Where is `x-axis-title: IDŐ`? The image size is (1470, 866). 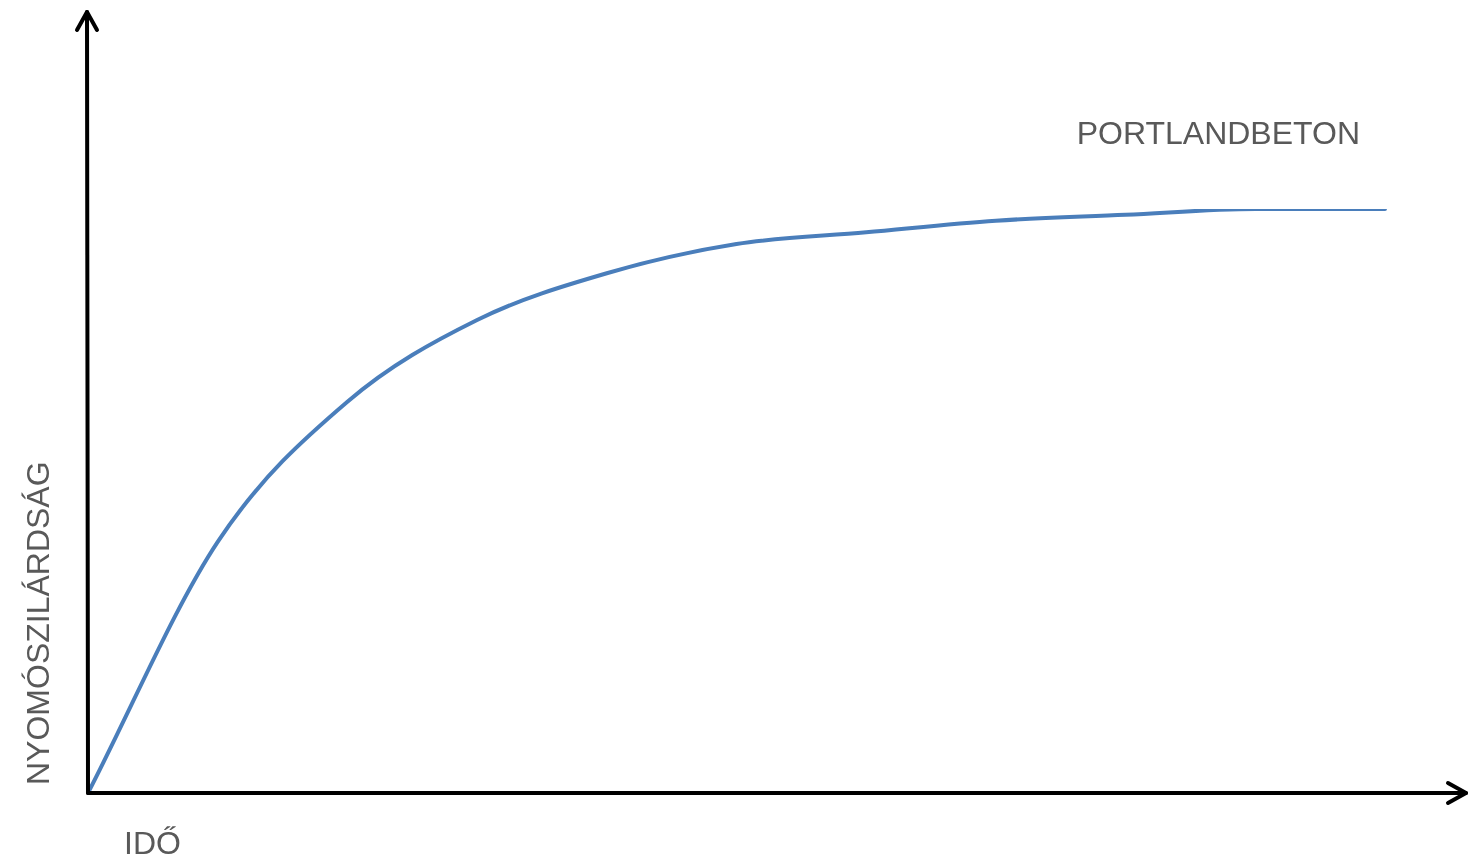
x-axis-title: IDŐ is located at coordinates (152, 843).